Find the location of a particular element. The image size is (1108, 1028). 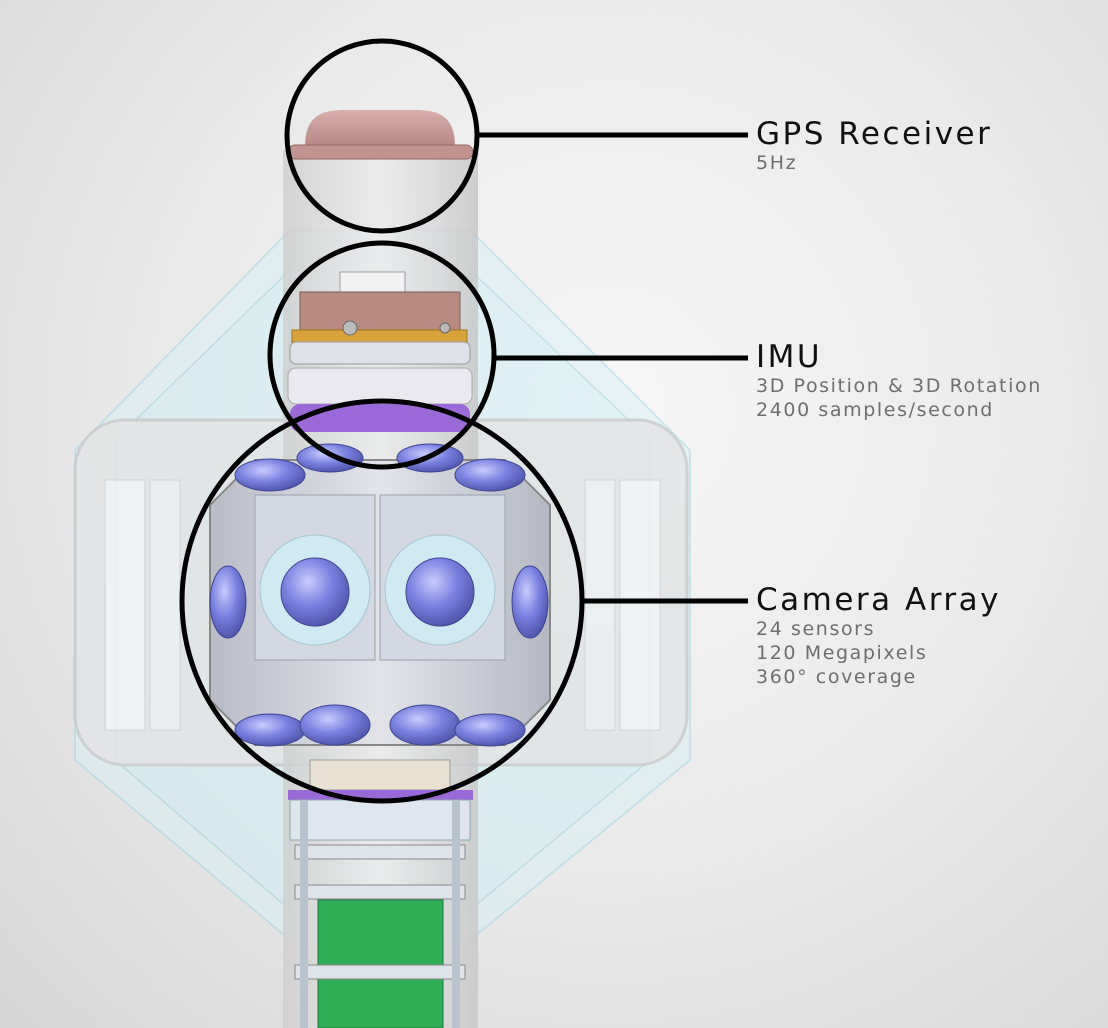

gps-detail: 5Hz is located at coordinates (777, 163).